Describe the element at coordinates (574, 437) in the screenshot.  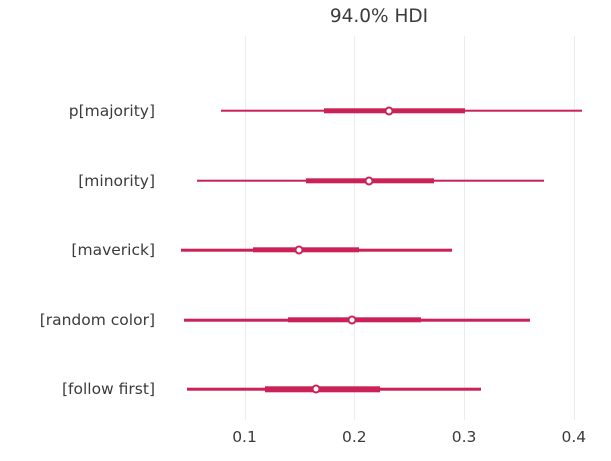
I see `x-tick-label: 0.4` at that location.